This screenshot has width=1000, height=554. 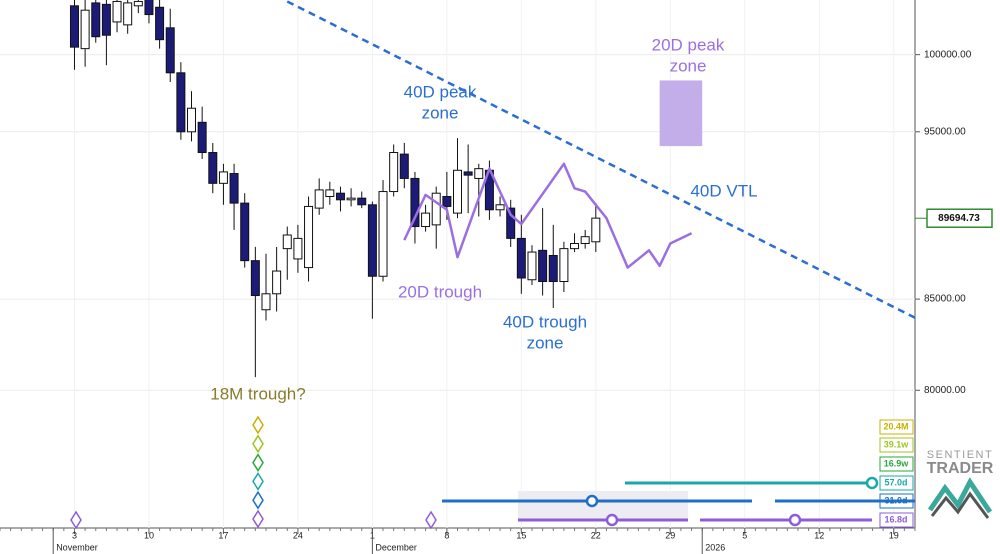 I want to click on cycle-label: 16.9w, so click(x=897, y=463).